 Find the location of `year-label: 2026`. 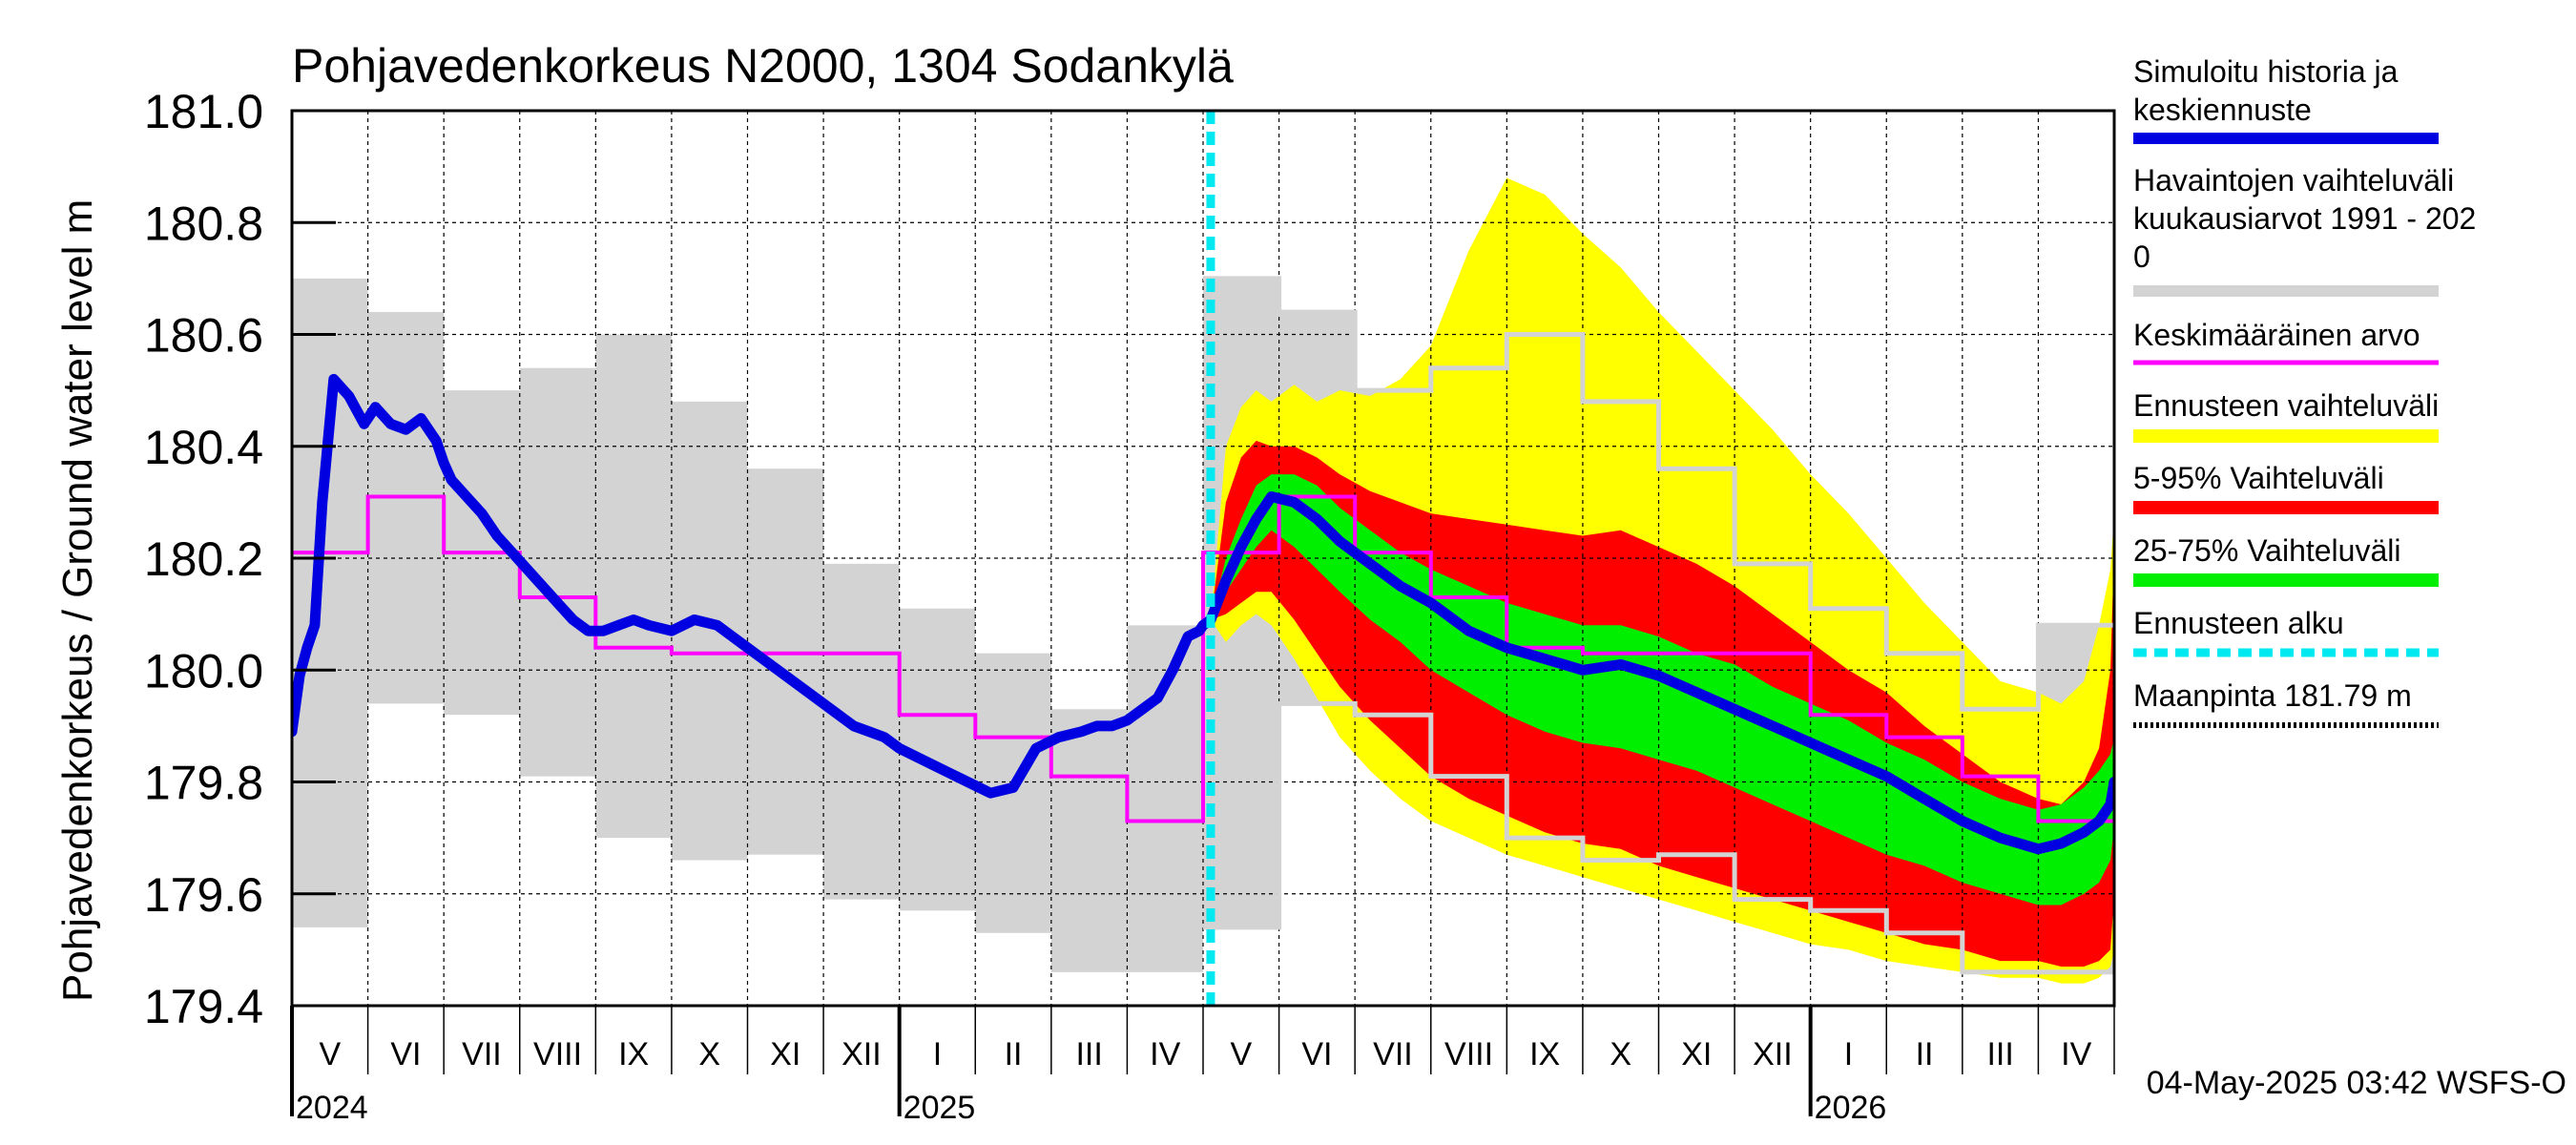

year-label: 2026 is located at coordinates (1851, 1108).